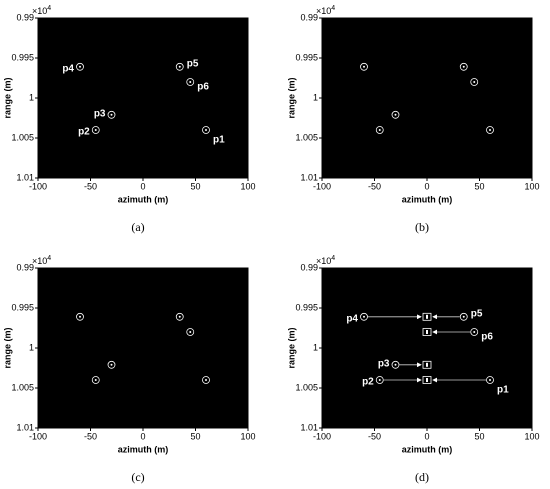 The width and height of the screenshot is (550, 489). What do you see at coordinates (137, 477) in the screenshot?
I see `caption: (c)` at bounding box center [137, 477].